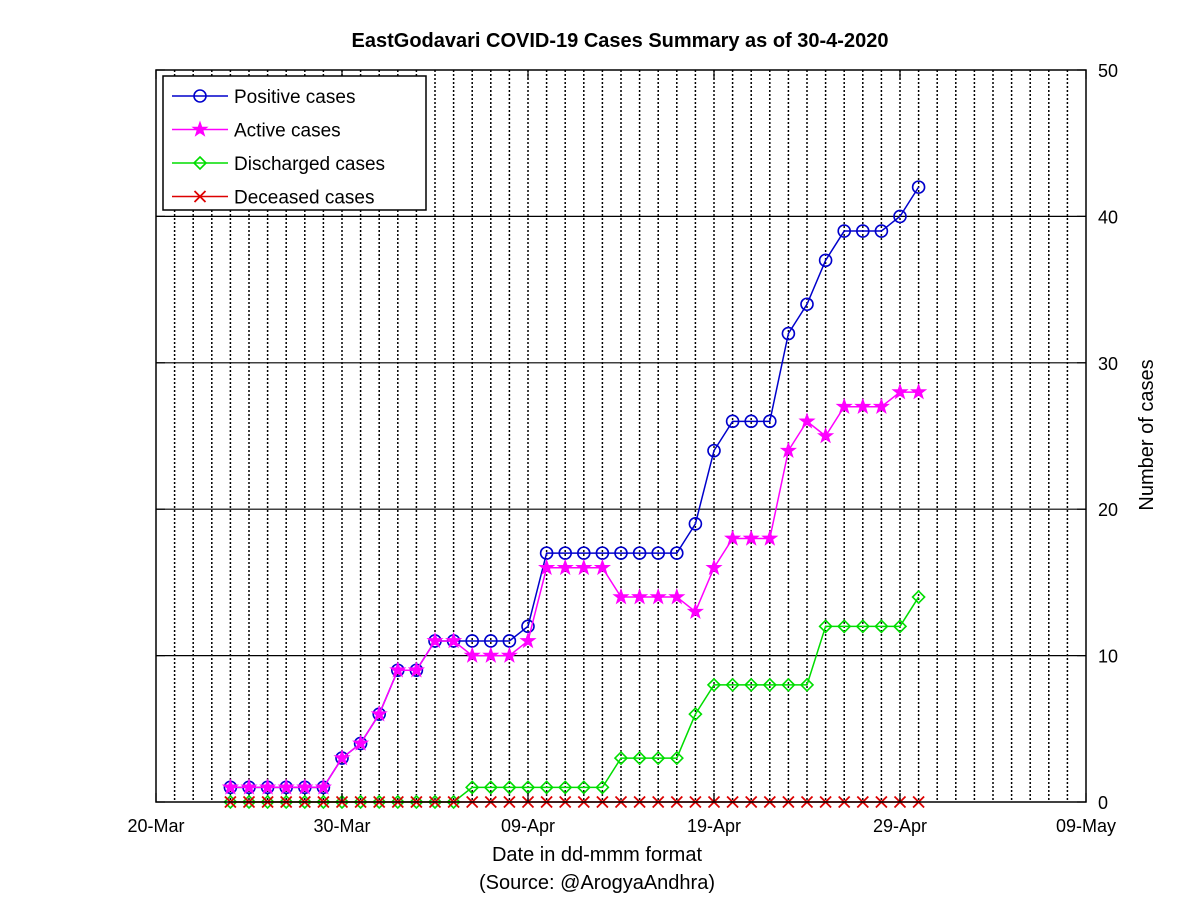 The height and width of the screenshot is (898, 1200). Describe the element at coordinates (155, 826) in the screenshot. I see `x-tick-label: 20-Mar` at that location.